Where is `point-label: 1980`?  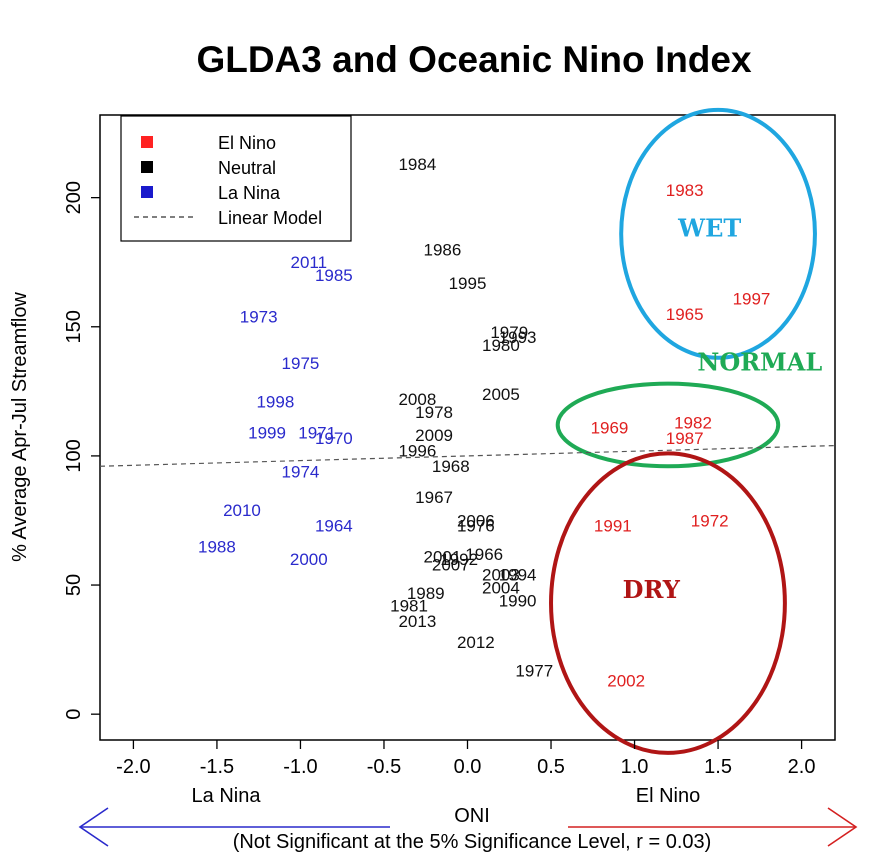
point-label: 1980 is located at coordinates (501, 345).